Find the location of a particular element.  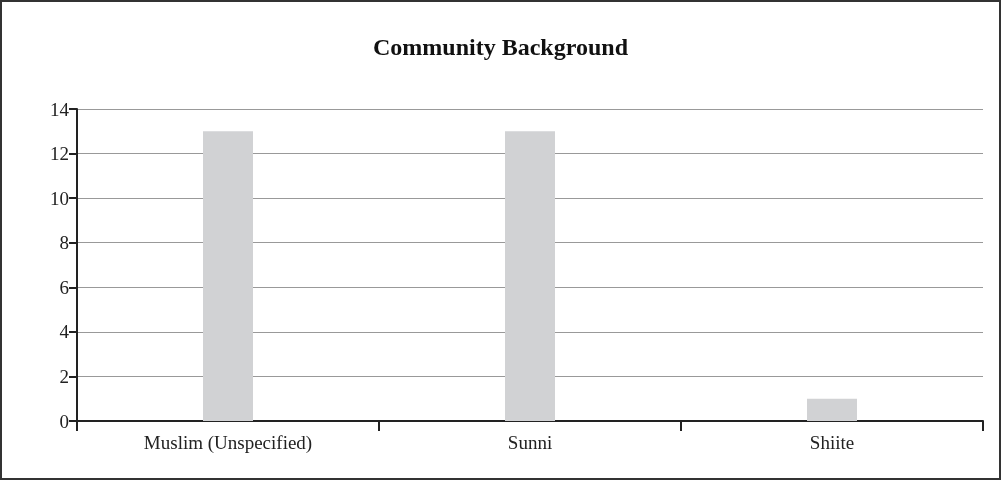

x-tick-label: Sunni is located at coordinates (530, 442).